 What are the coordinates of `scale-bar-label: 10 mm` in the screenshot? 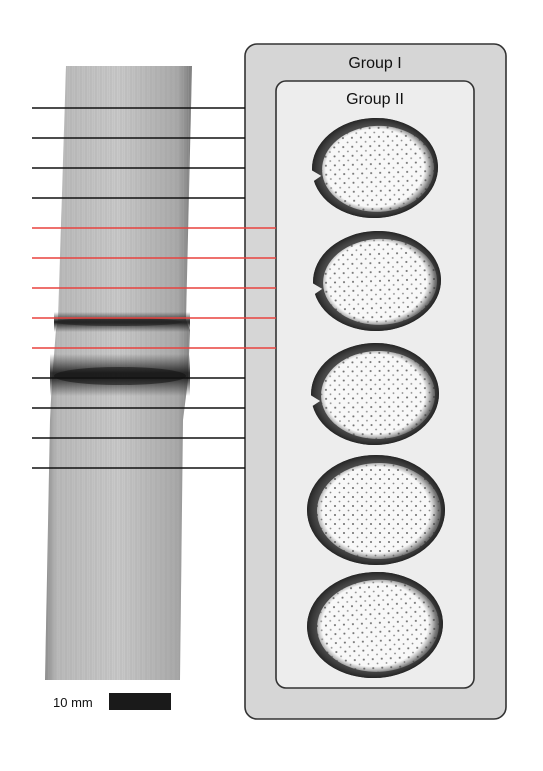 It's located at (73, 702).